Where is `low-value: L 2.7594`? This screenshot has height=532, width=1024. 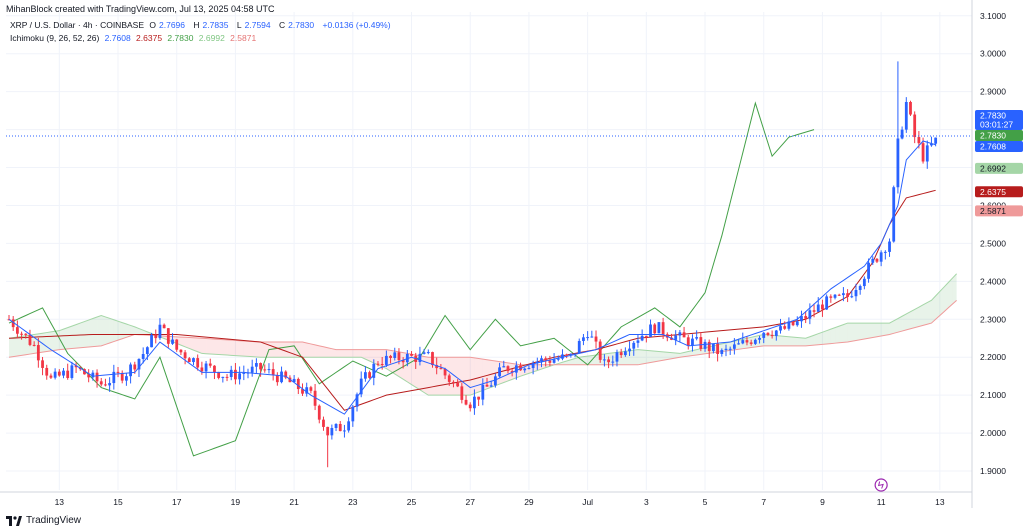
low-value: L 2.7594 is located at coordinates (253, 25).